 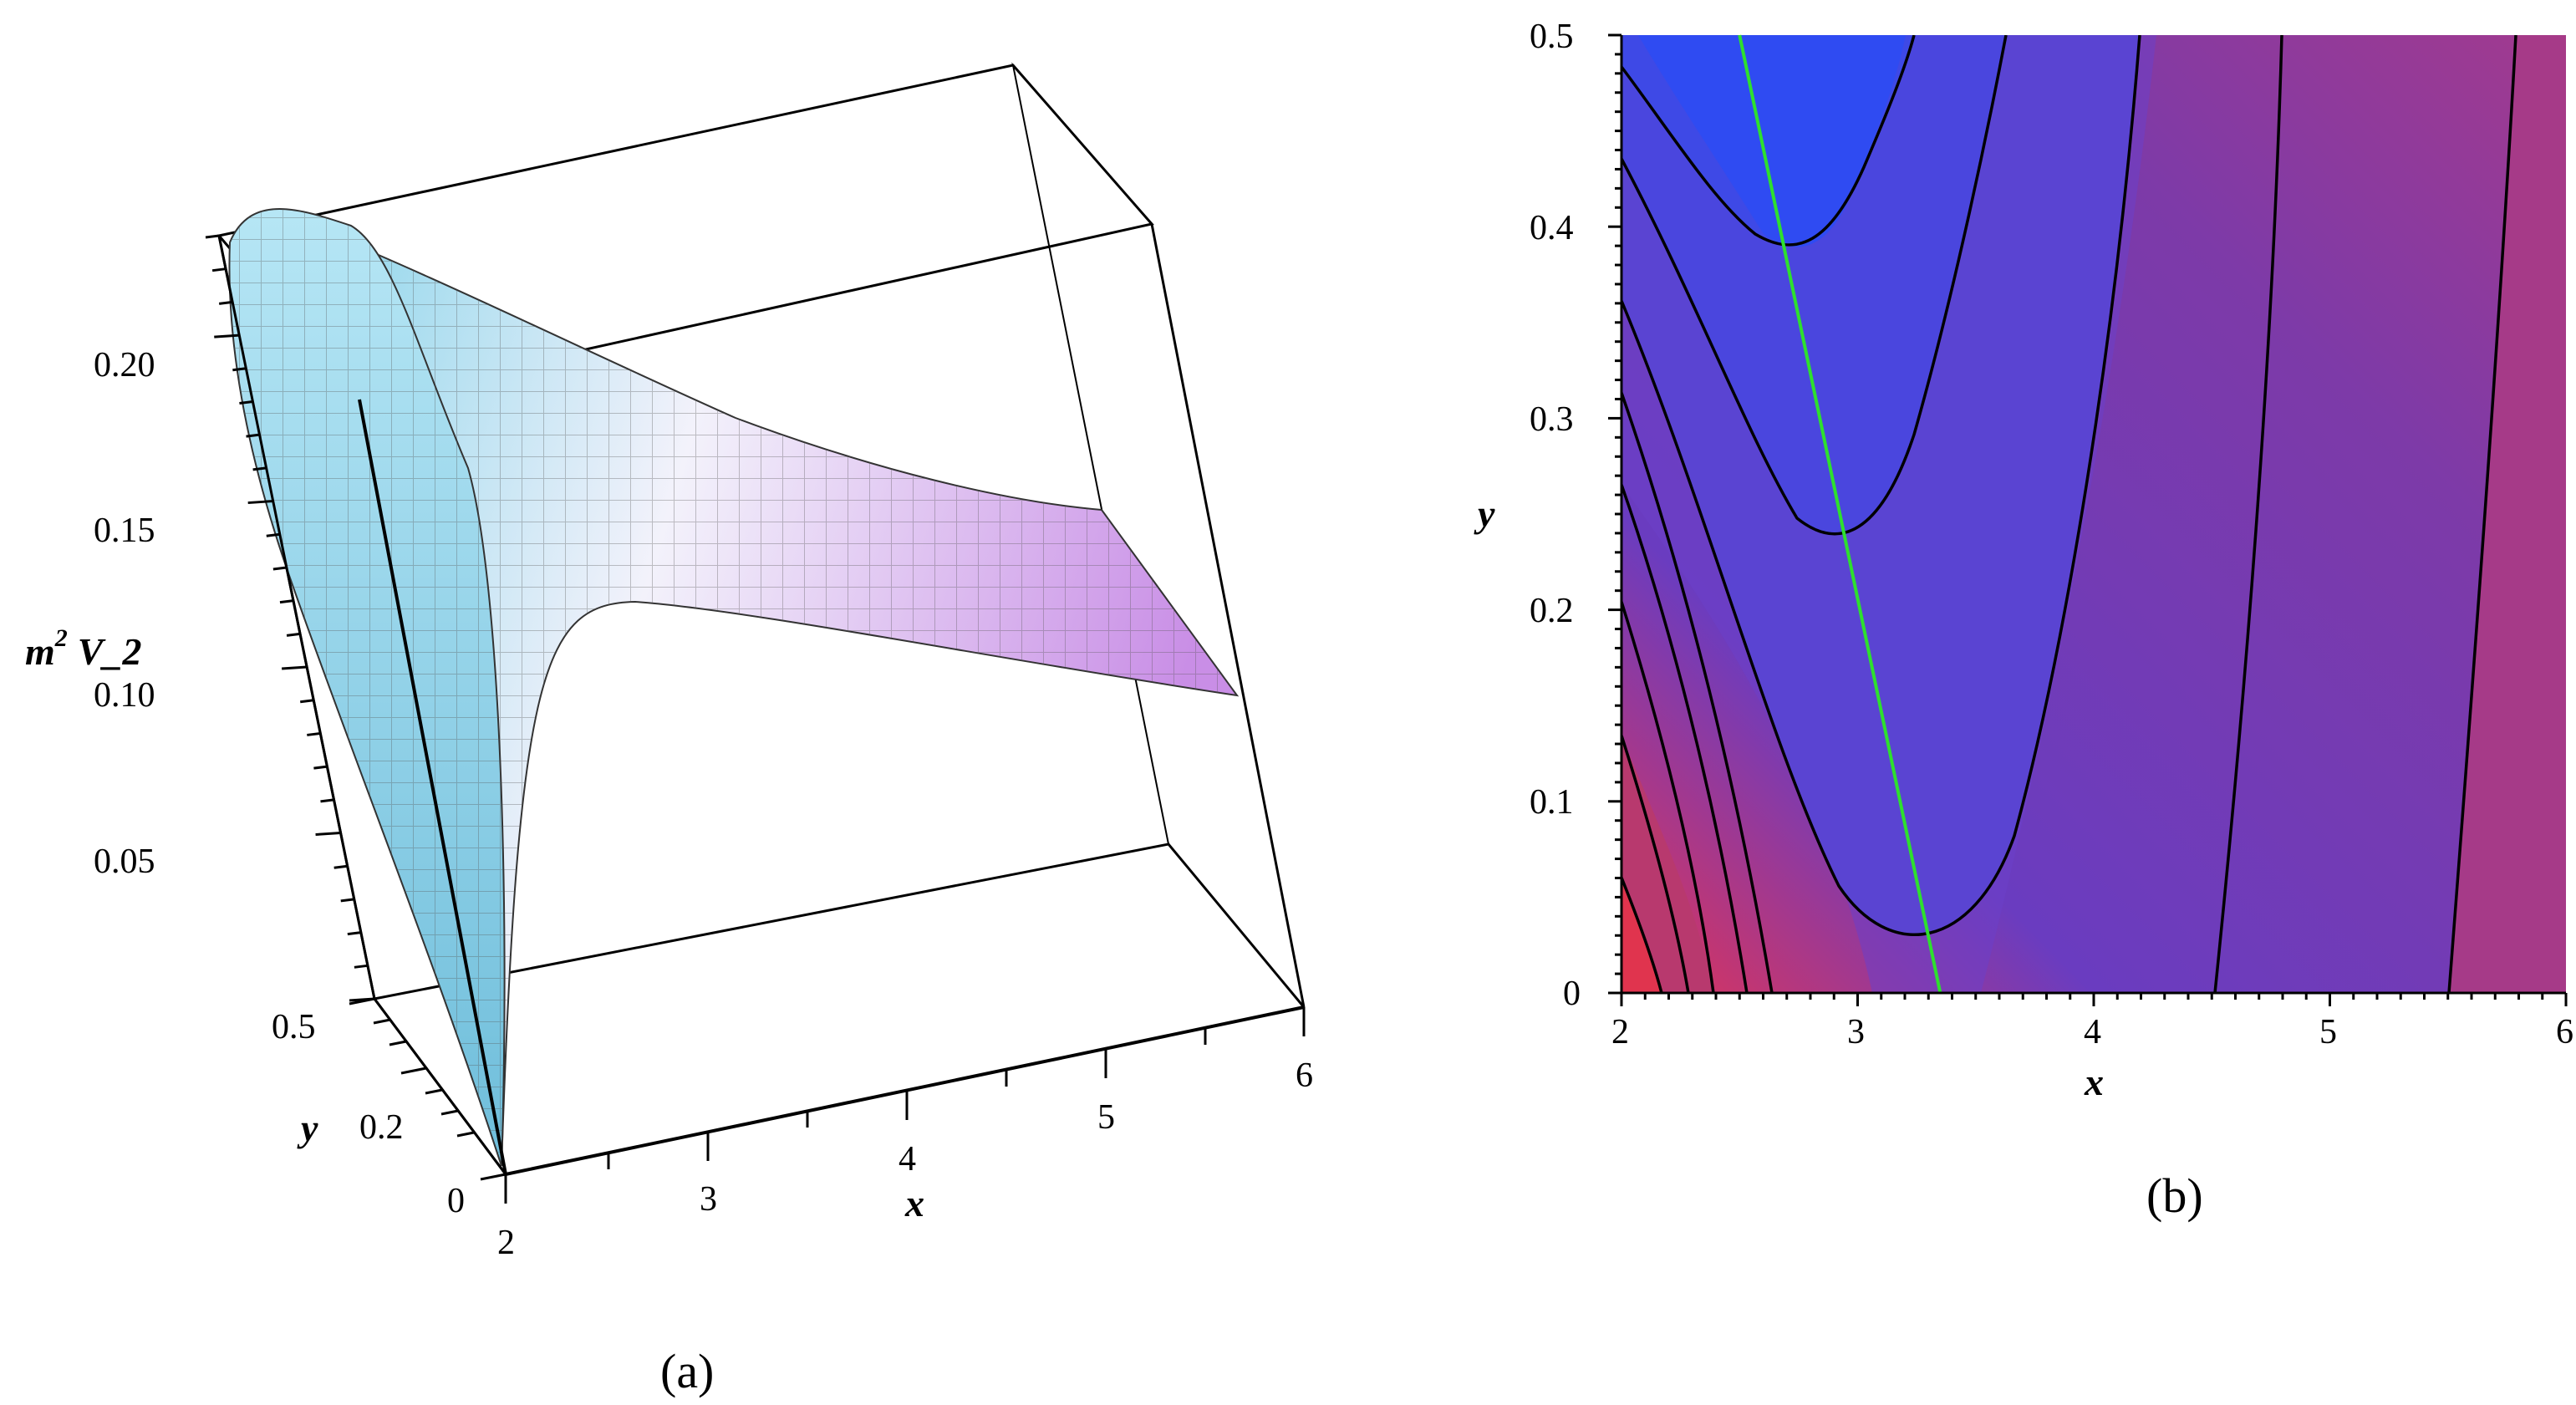 What do you see at coordinates (708, 1199) in the screenshot?
I see `x-tick-label: 3` at bounding box center [708, 1199].